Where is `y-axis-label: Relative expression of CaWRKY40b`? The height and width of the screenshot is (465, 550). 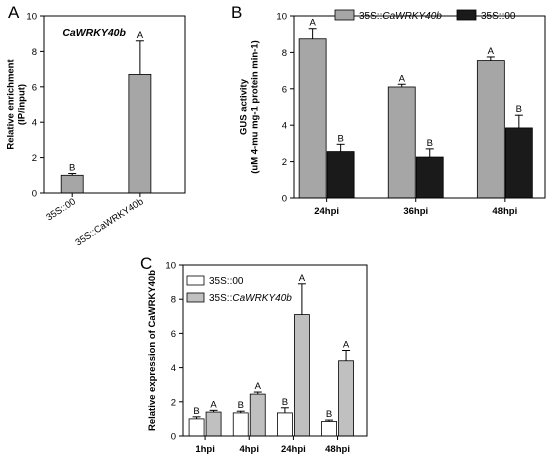 y-axis-label: Relative expression of CaWRKY40b is located at coordinates (152, 350).